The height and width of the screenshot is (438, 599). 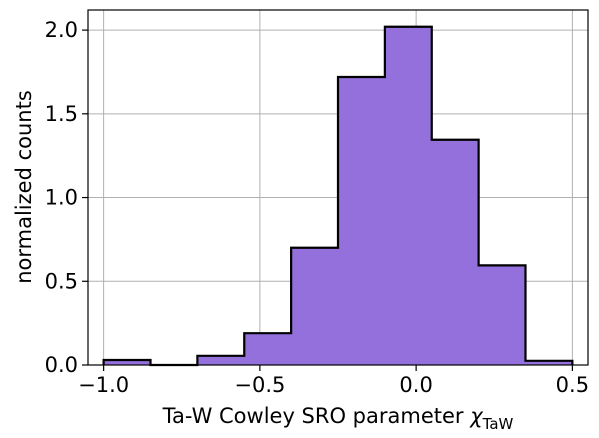 I want to click on x-axis-label-symbol: χ, so click(x=476, y=416).